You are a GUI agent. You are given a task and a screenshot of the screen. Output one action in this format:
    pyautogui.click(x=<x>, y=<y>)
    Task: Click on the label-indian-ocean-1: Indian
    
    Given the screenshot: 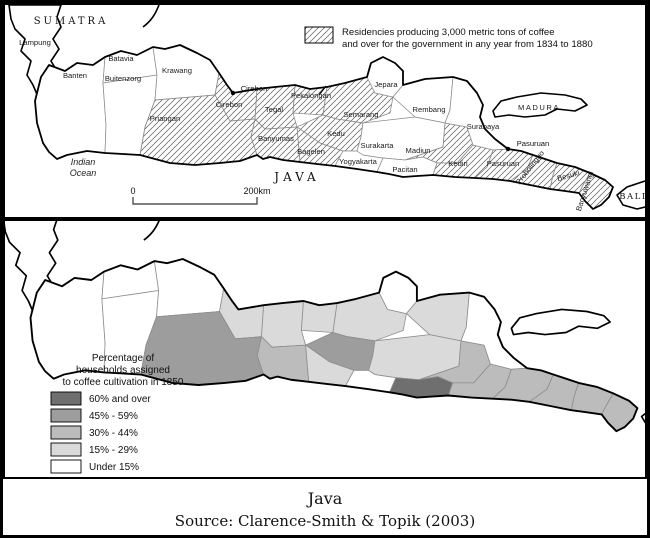 What is the action you would take?
    pyautogui.click(x=83, y=162)
    